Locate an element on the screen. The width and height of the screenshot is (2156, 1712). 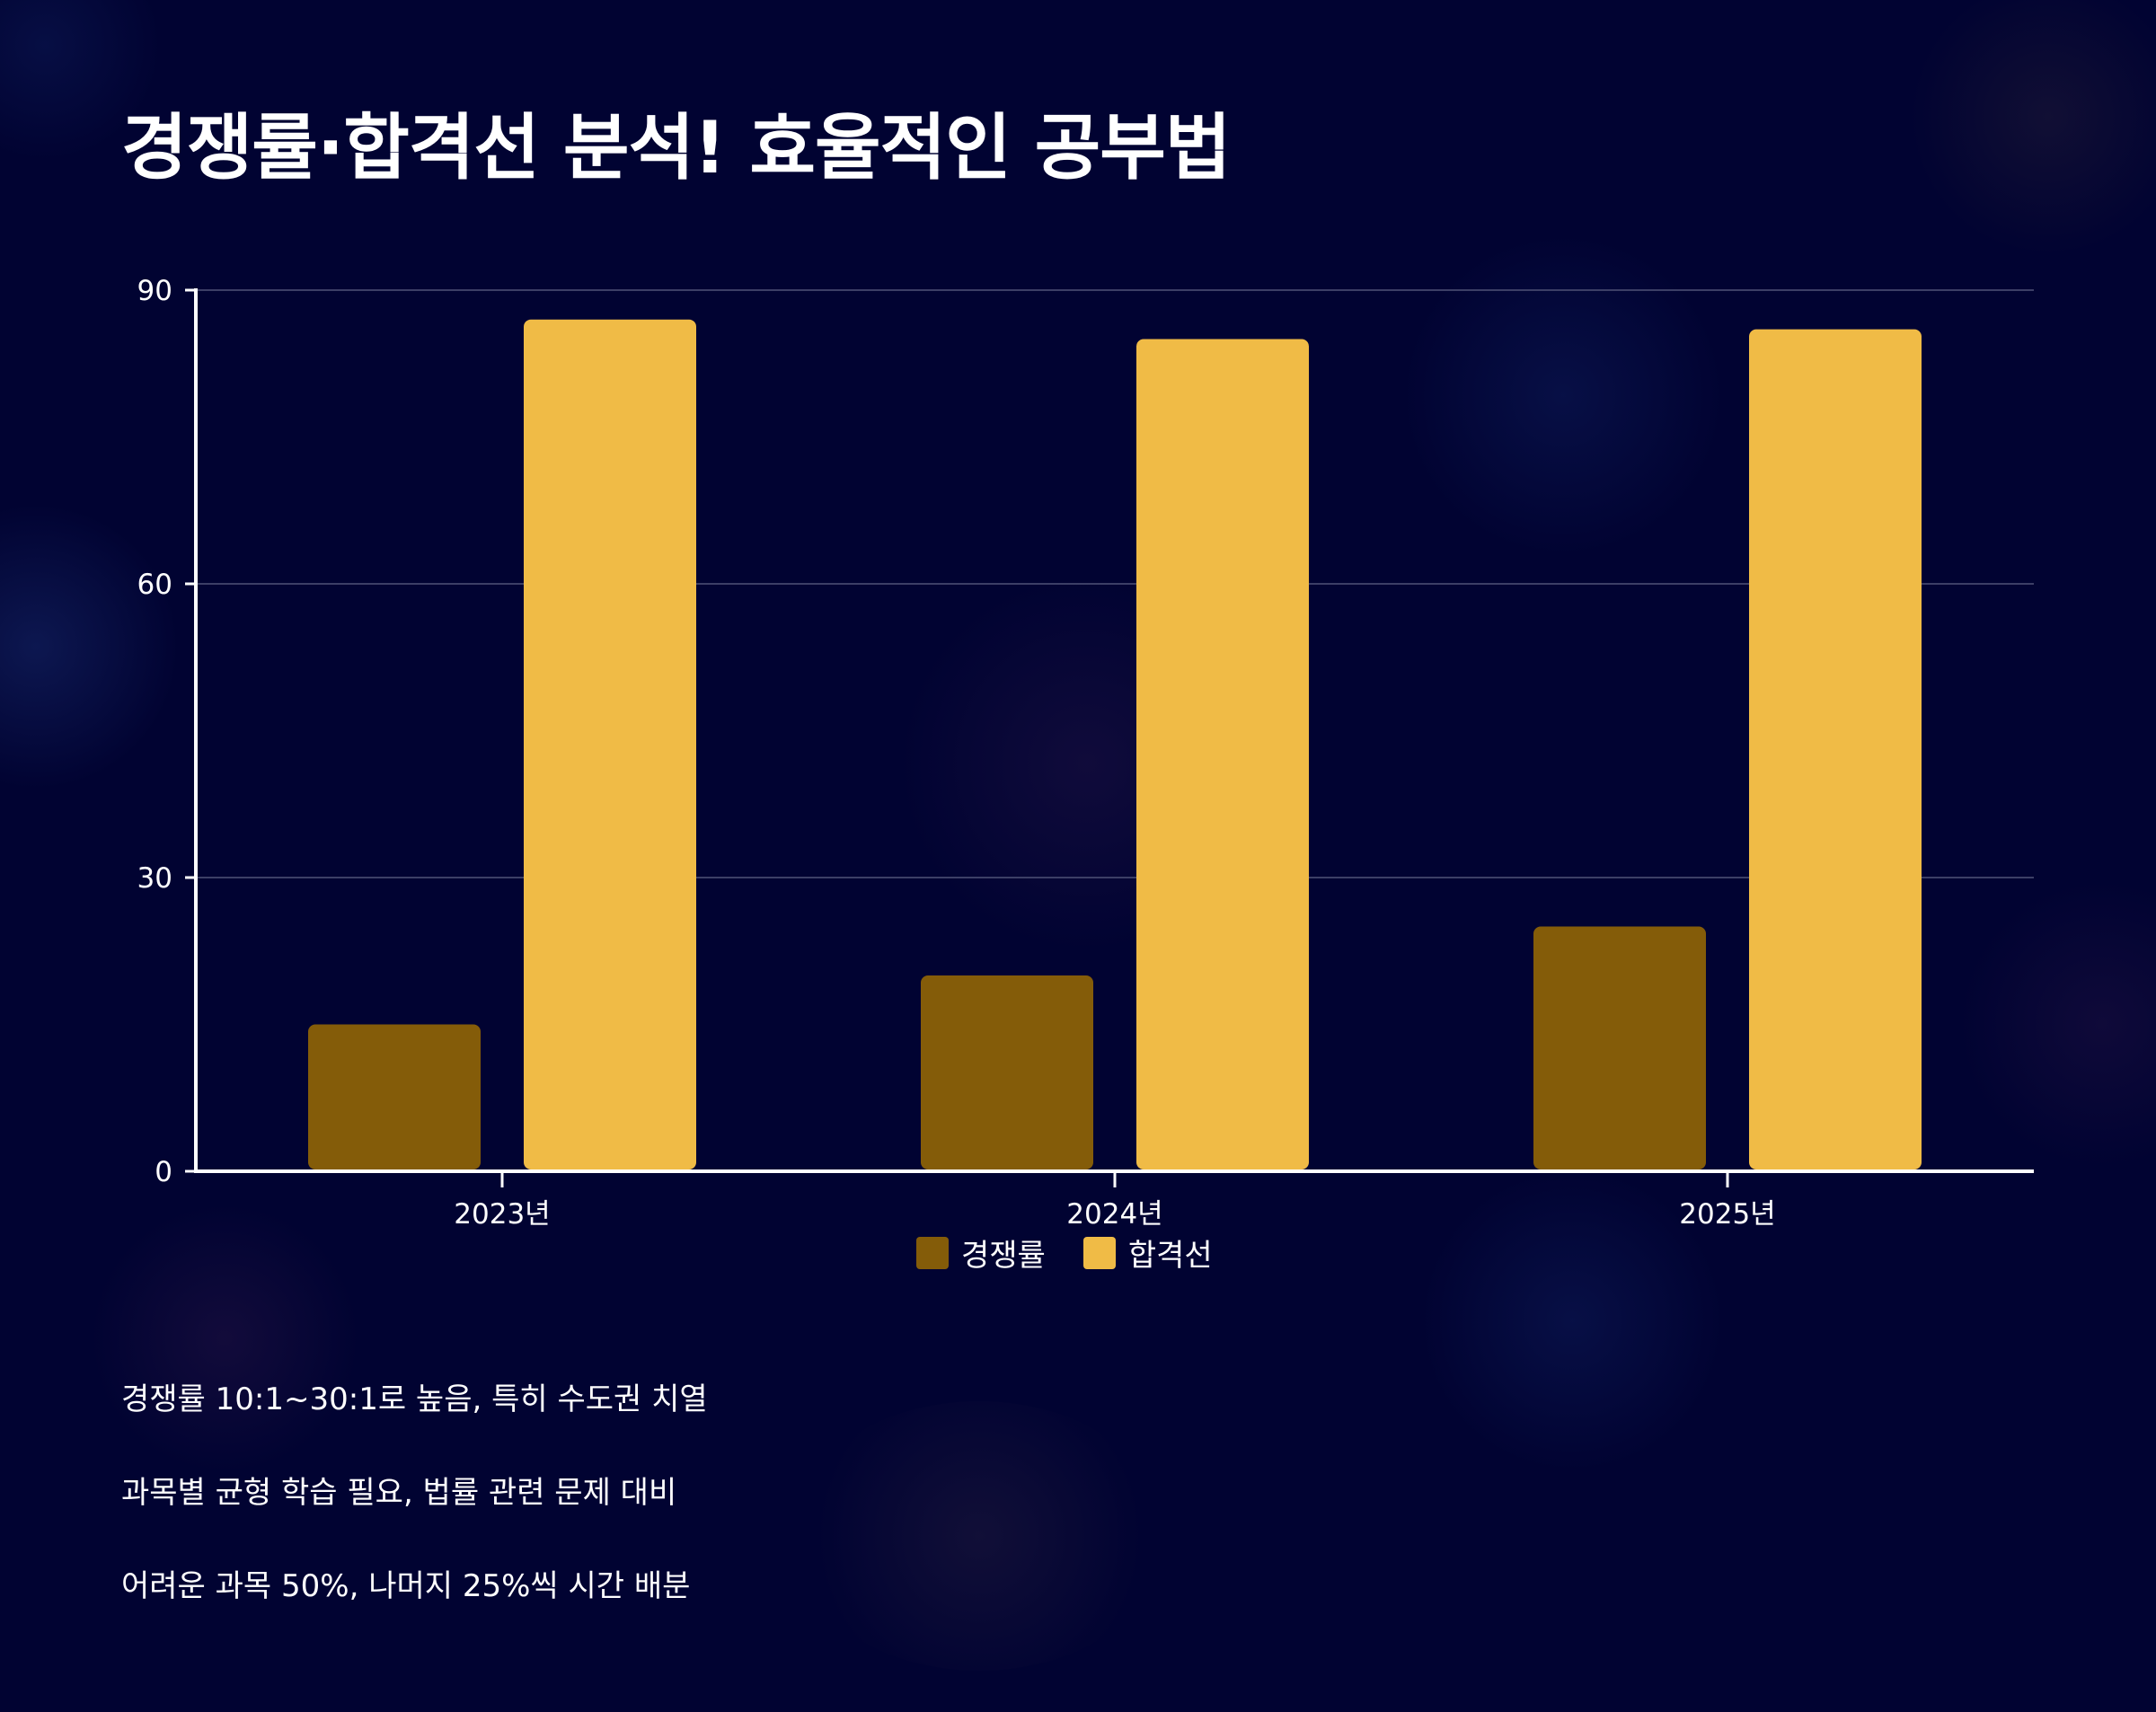
legend-item-series-2: 합격선 is located at coordinates (1147, 1253).